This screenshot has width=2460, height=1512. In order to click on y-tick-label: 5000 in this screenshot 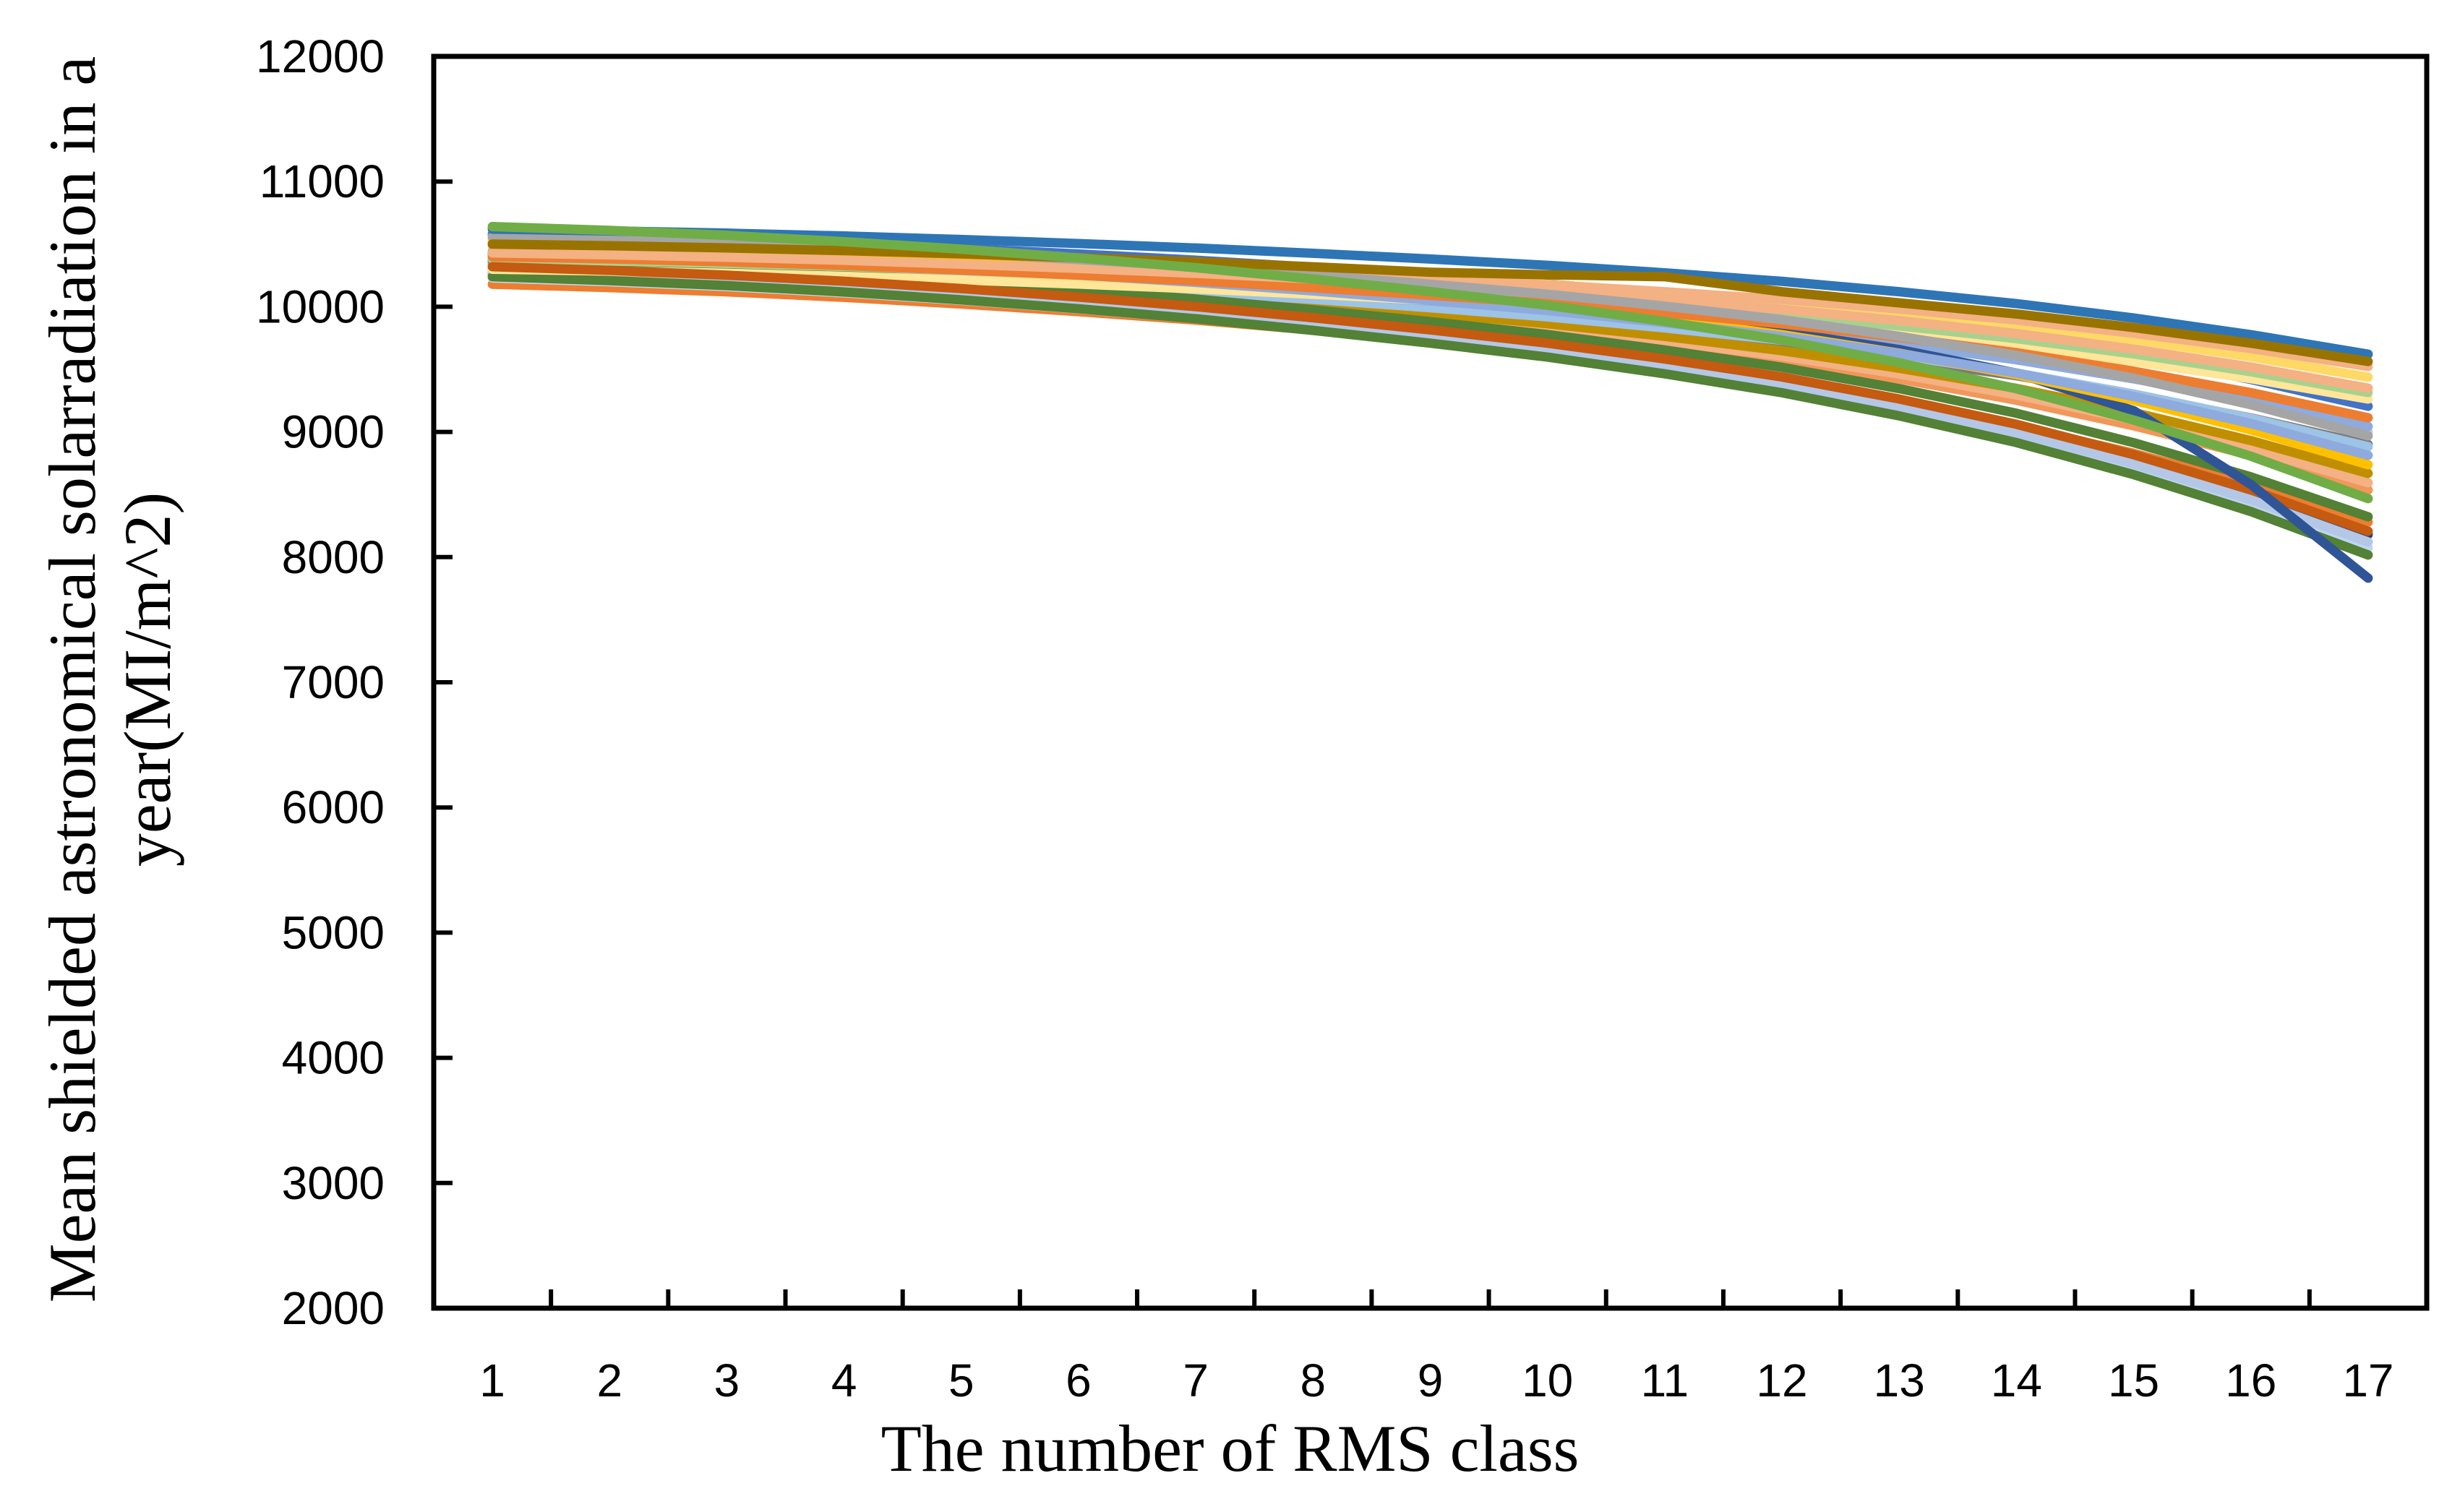, I will do `click(333, 932)`.